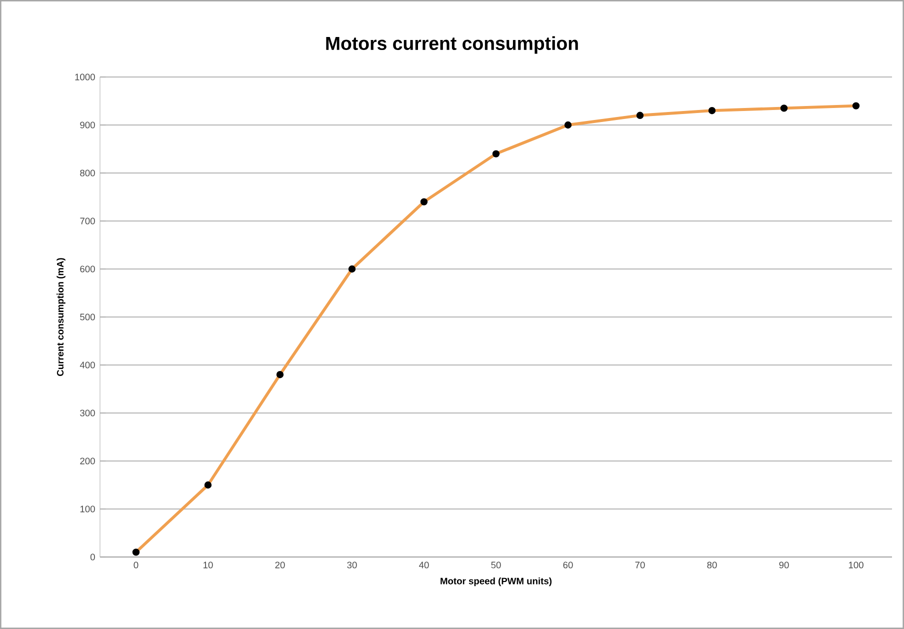 The image size is (904, 629). What do you see at coordinates (87, 509) in the screenshot?
I see `y-tick-label: 100` at bounding box center [87, 509].